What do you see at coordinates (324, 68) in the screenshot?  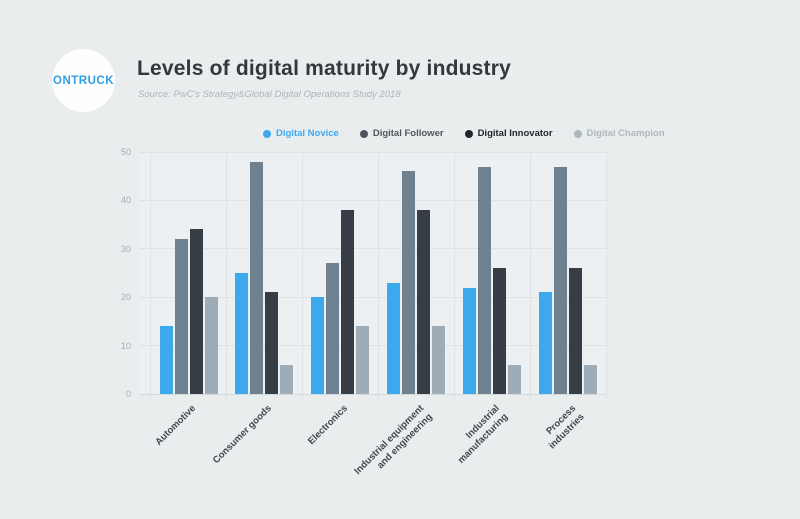 I see `chart-title: Levels of digital maturity by industry` at bounding box center [324, 68].